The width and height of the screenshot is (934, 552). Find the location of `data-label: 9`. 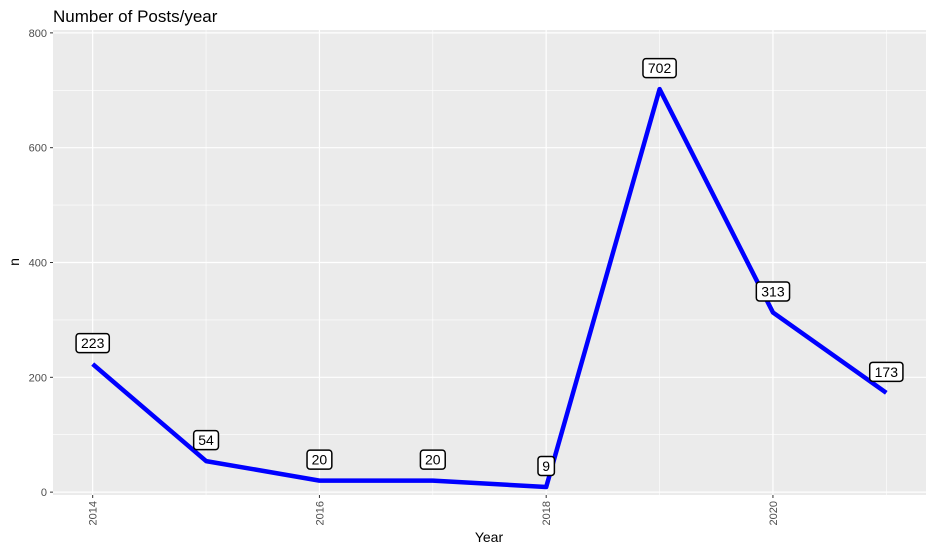

data-label: 9 is located at coordinates (546, 466).